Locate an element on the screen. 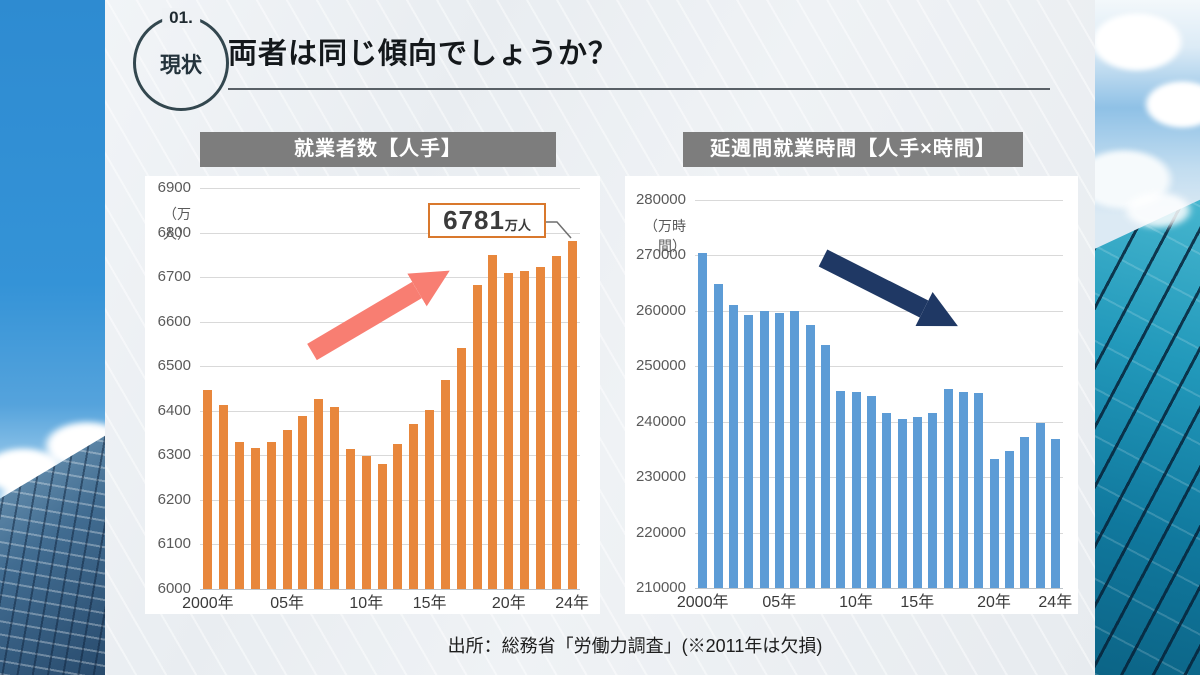 The width and height of the screenshot is (1200, 675). bar-2006 is located at coordinates (303, 502).